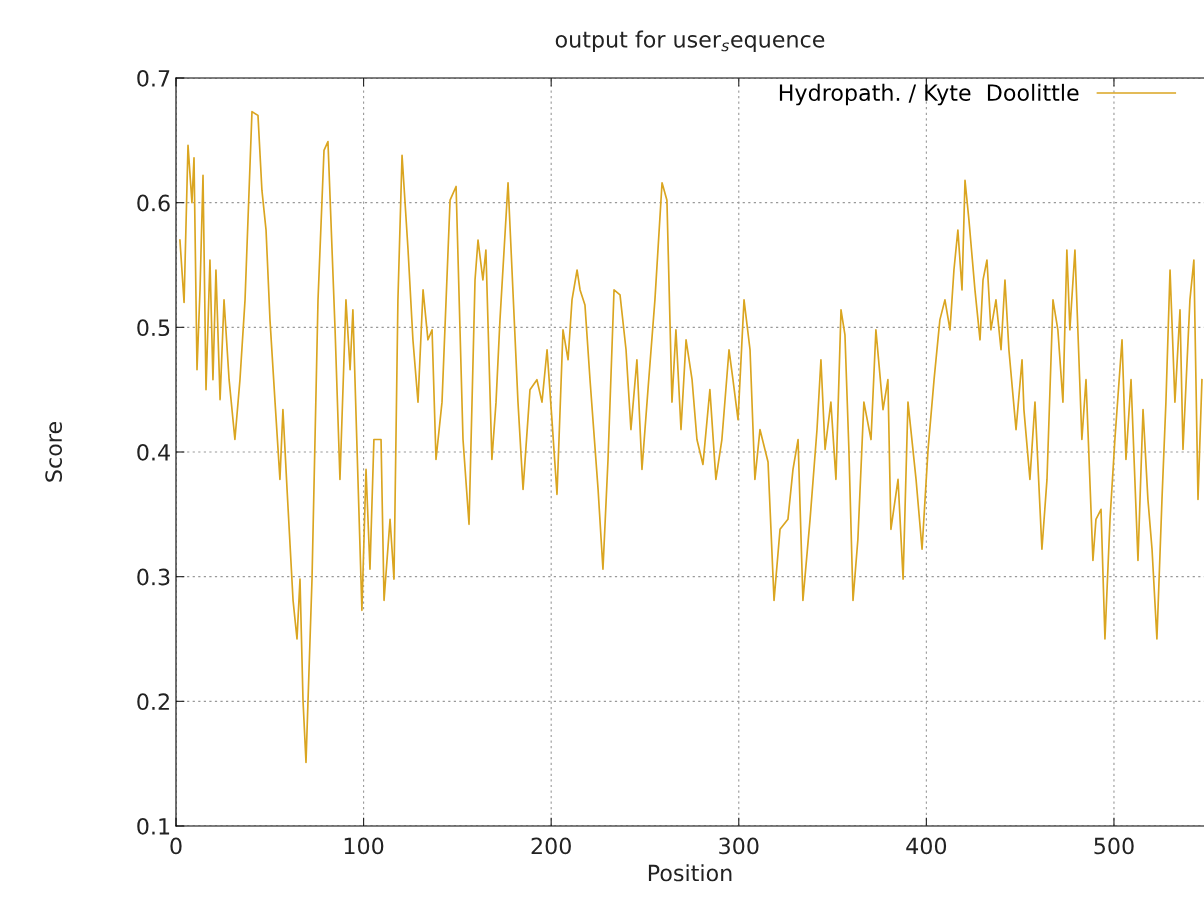 The width and height of the screenshot is (1204, 923). Describe the element at coordinates (929, 94) in the screenshot. I see `text: Hydropath. / Kyte Doolittle` at that location.